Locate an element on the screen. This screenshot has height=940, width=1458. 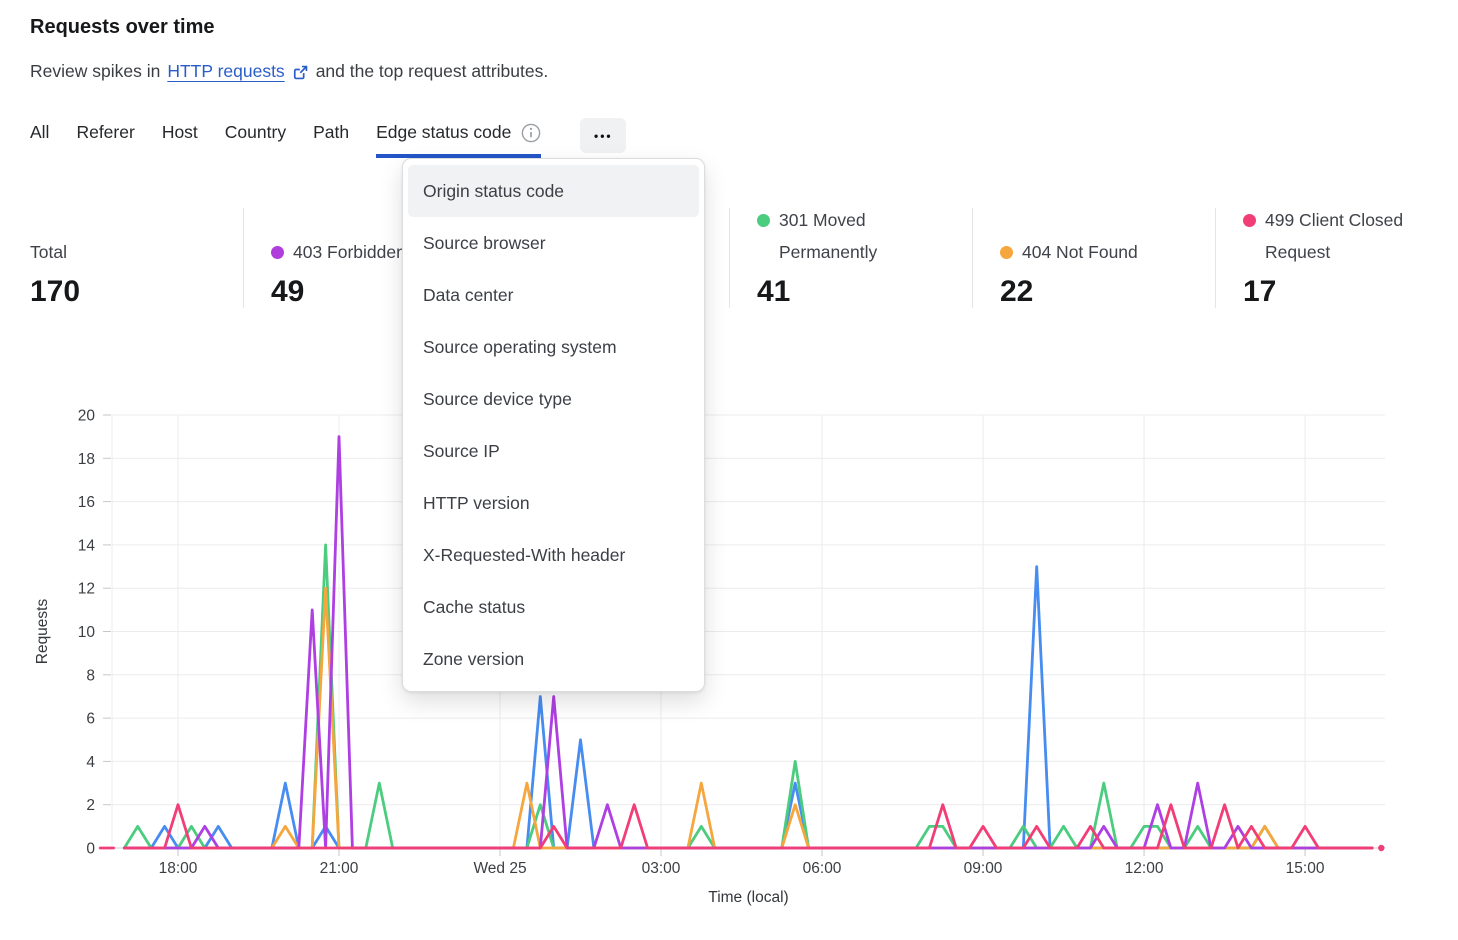
menu-item-source-device-type: Source device type is located at coordinates (497, 399).